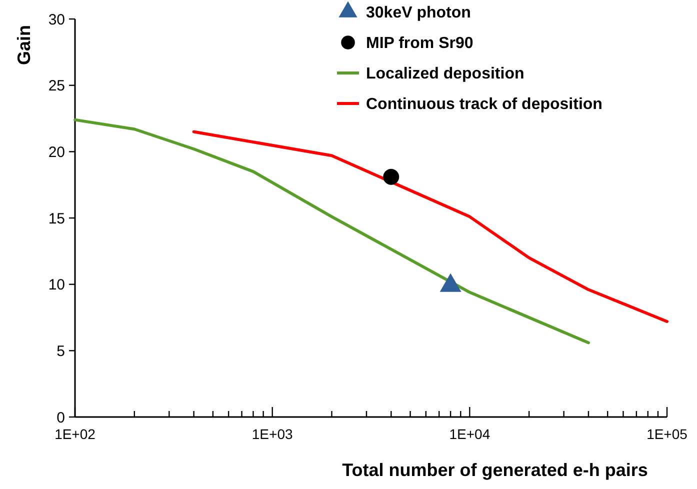  Describe the element at coordinates (56, 19) in the screenshot. I see `y-tick-label: 30` at that location.